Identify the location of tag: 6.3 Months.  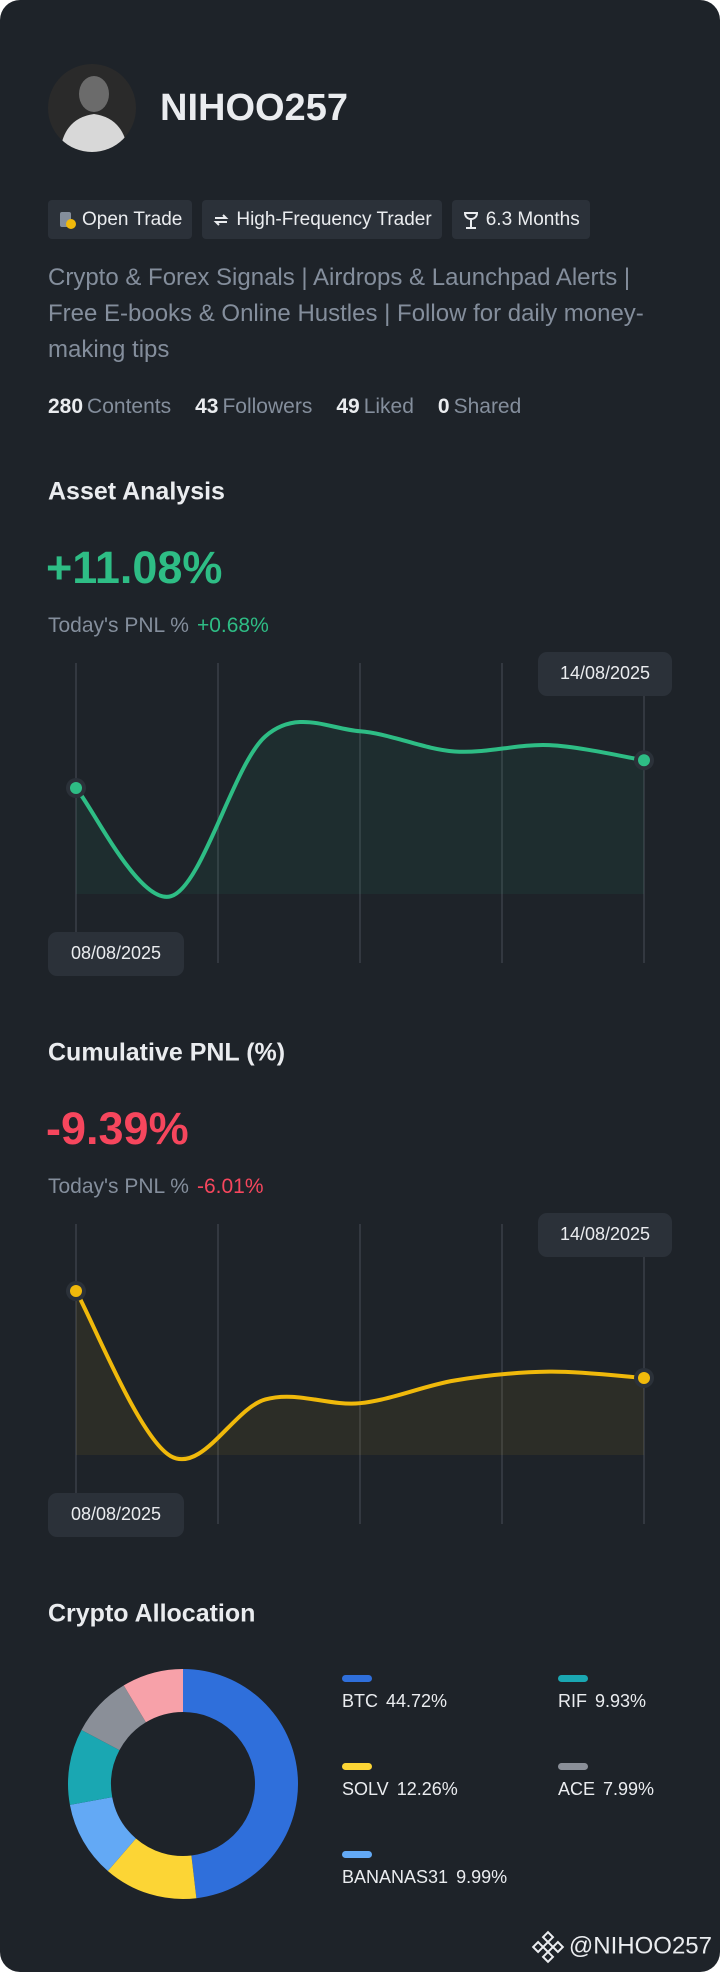
(520, 219).